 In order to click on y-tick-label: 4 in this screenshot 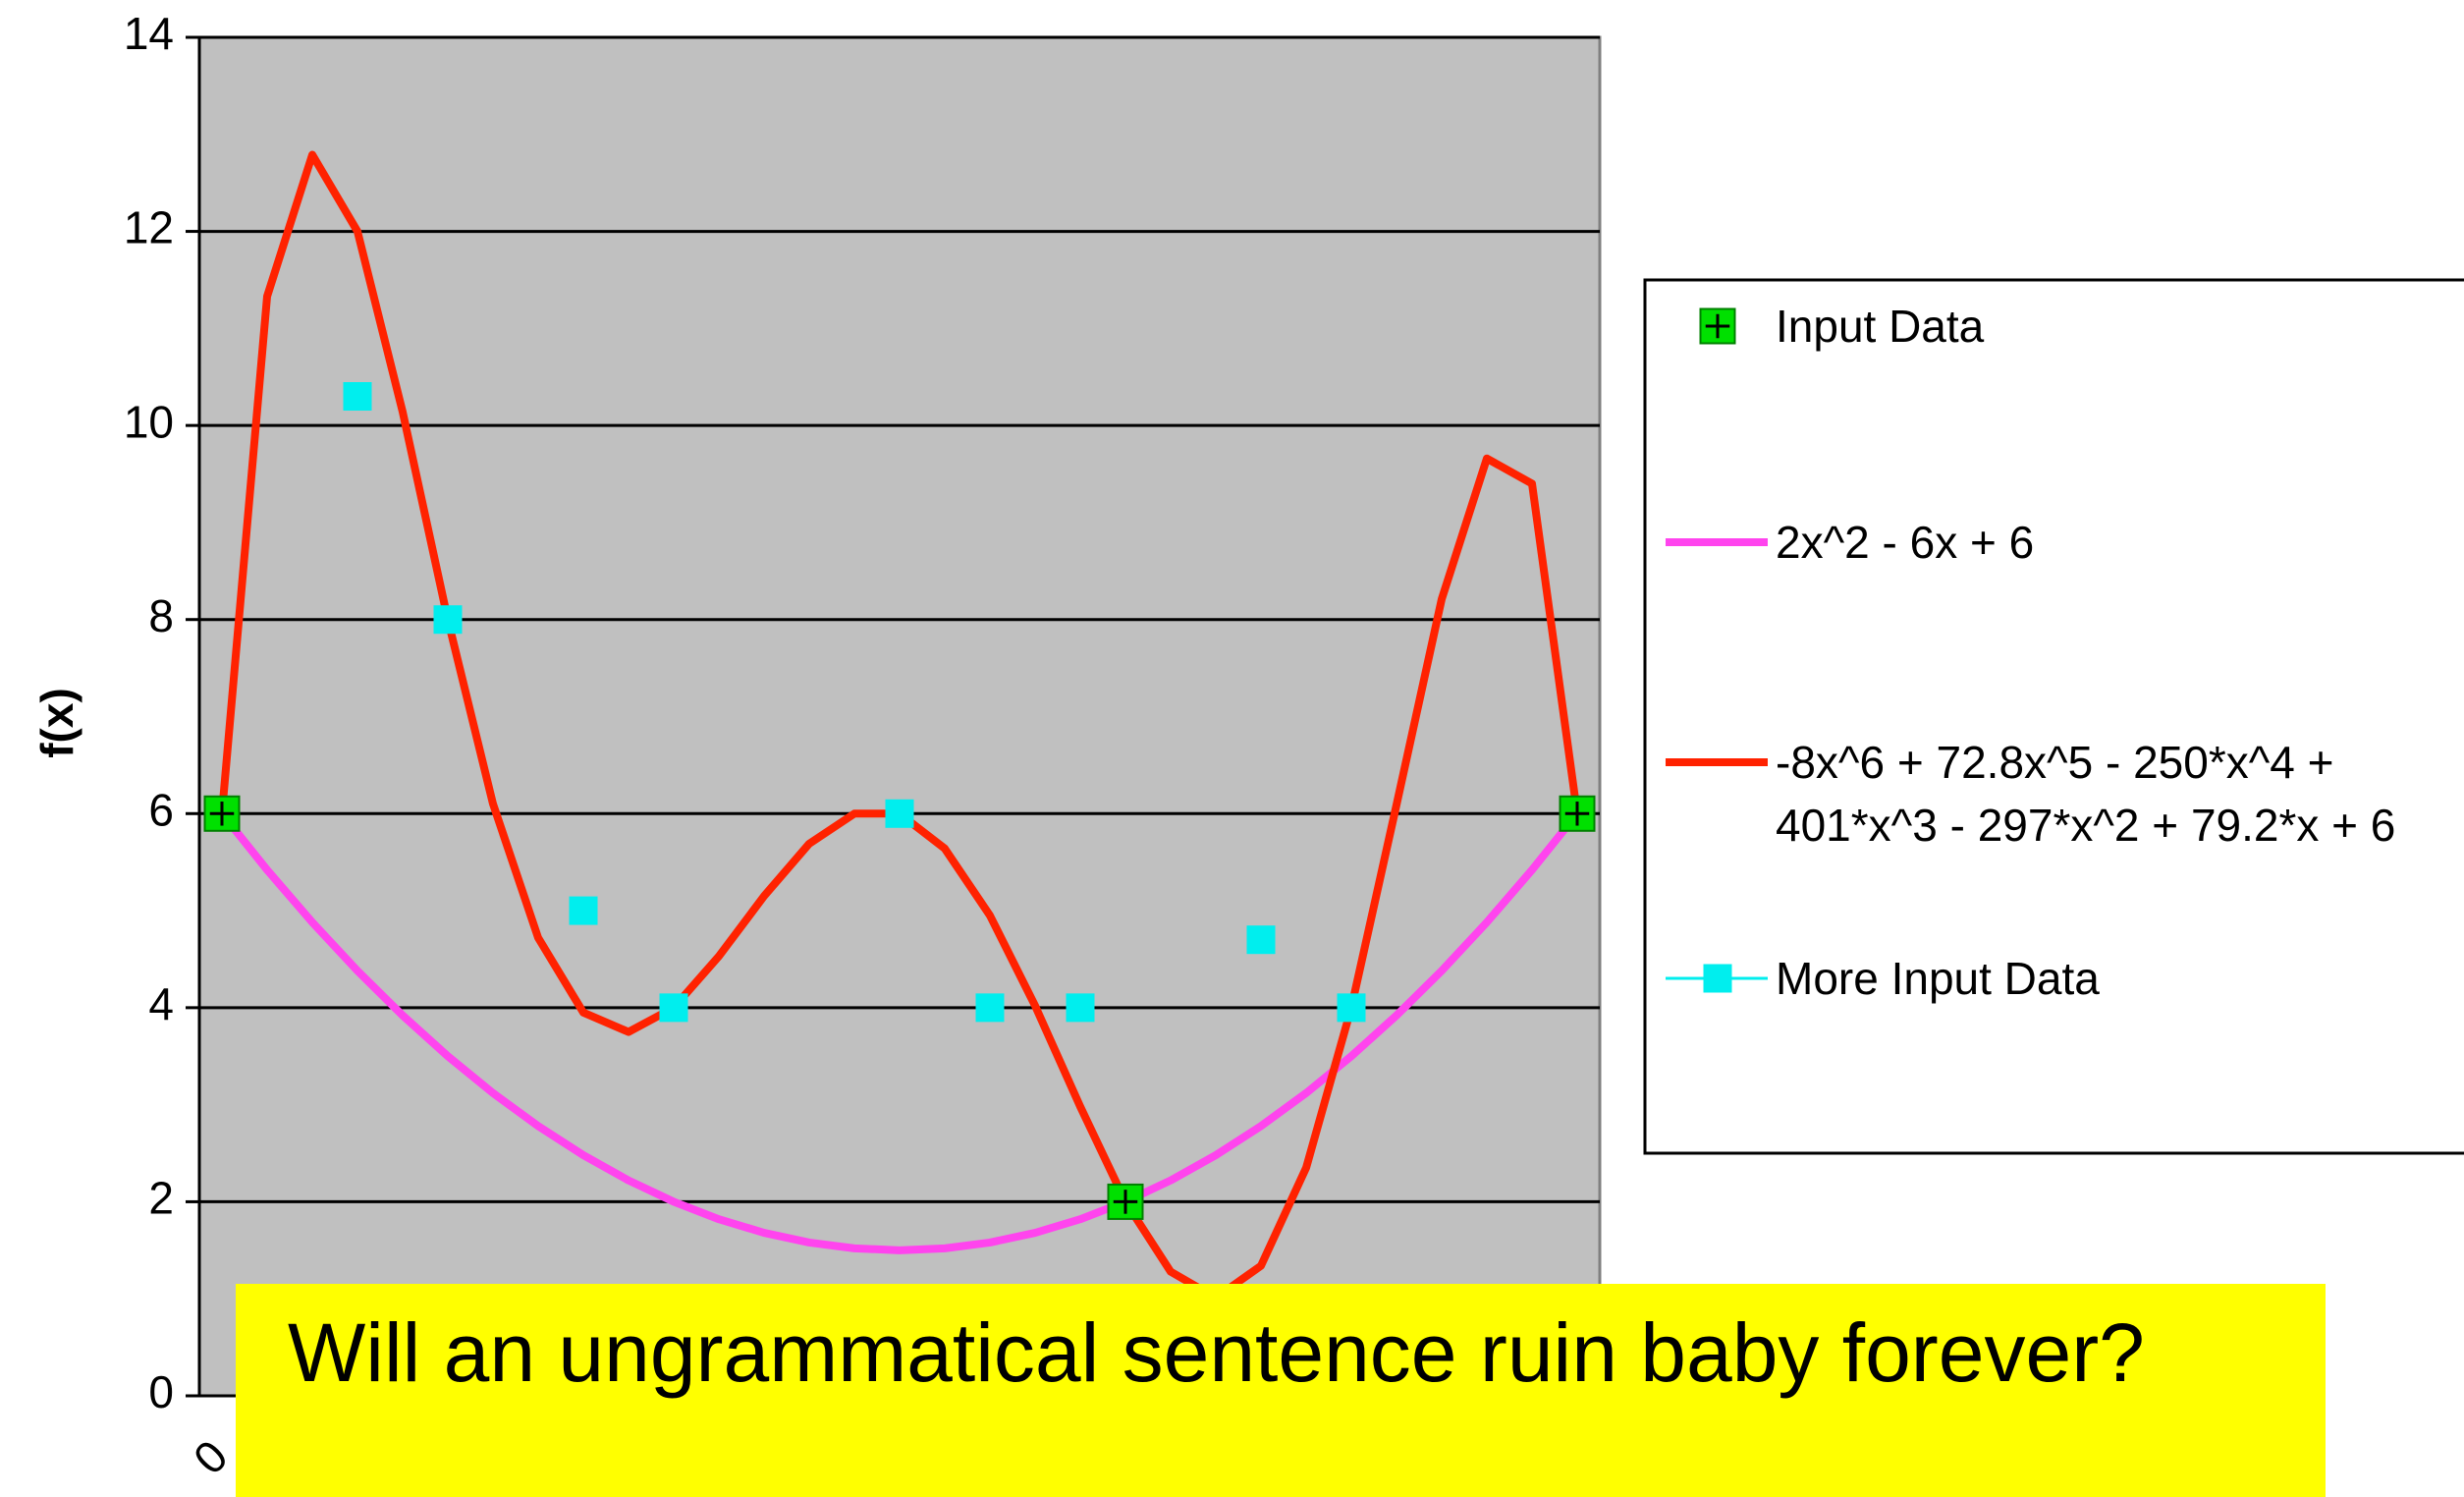, I will do `click(161, 1003)`.